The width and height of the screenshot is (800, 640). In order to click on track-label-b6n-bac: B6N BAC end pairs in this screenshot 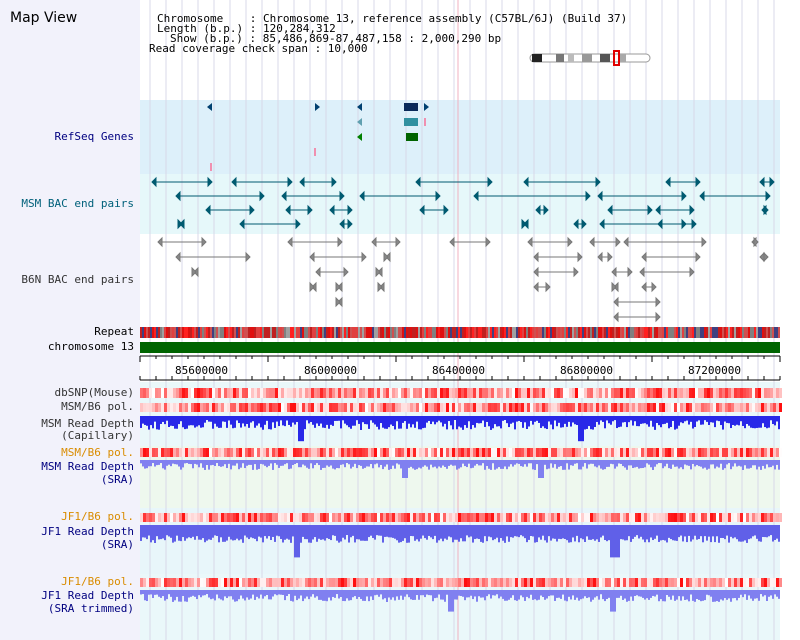, I will do `click(77, 279)`.